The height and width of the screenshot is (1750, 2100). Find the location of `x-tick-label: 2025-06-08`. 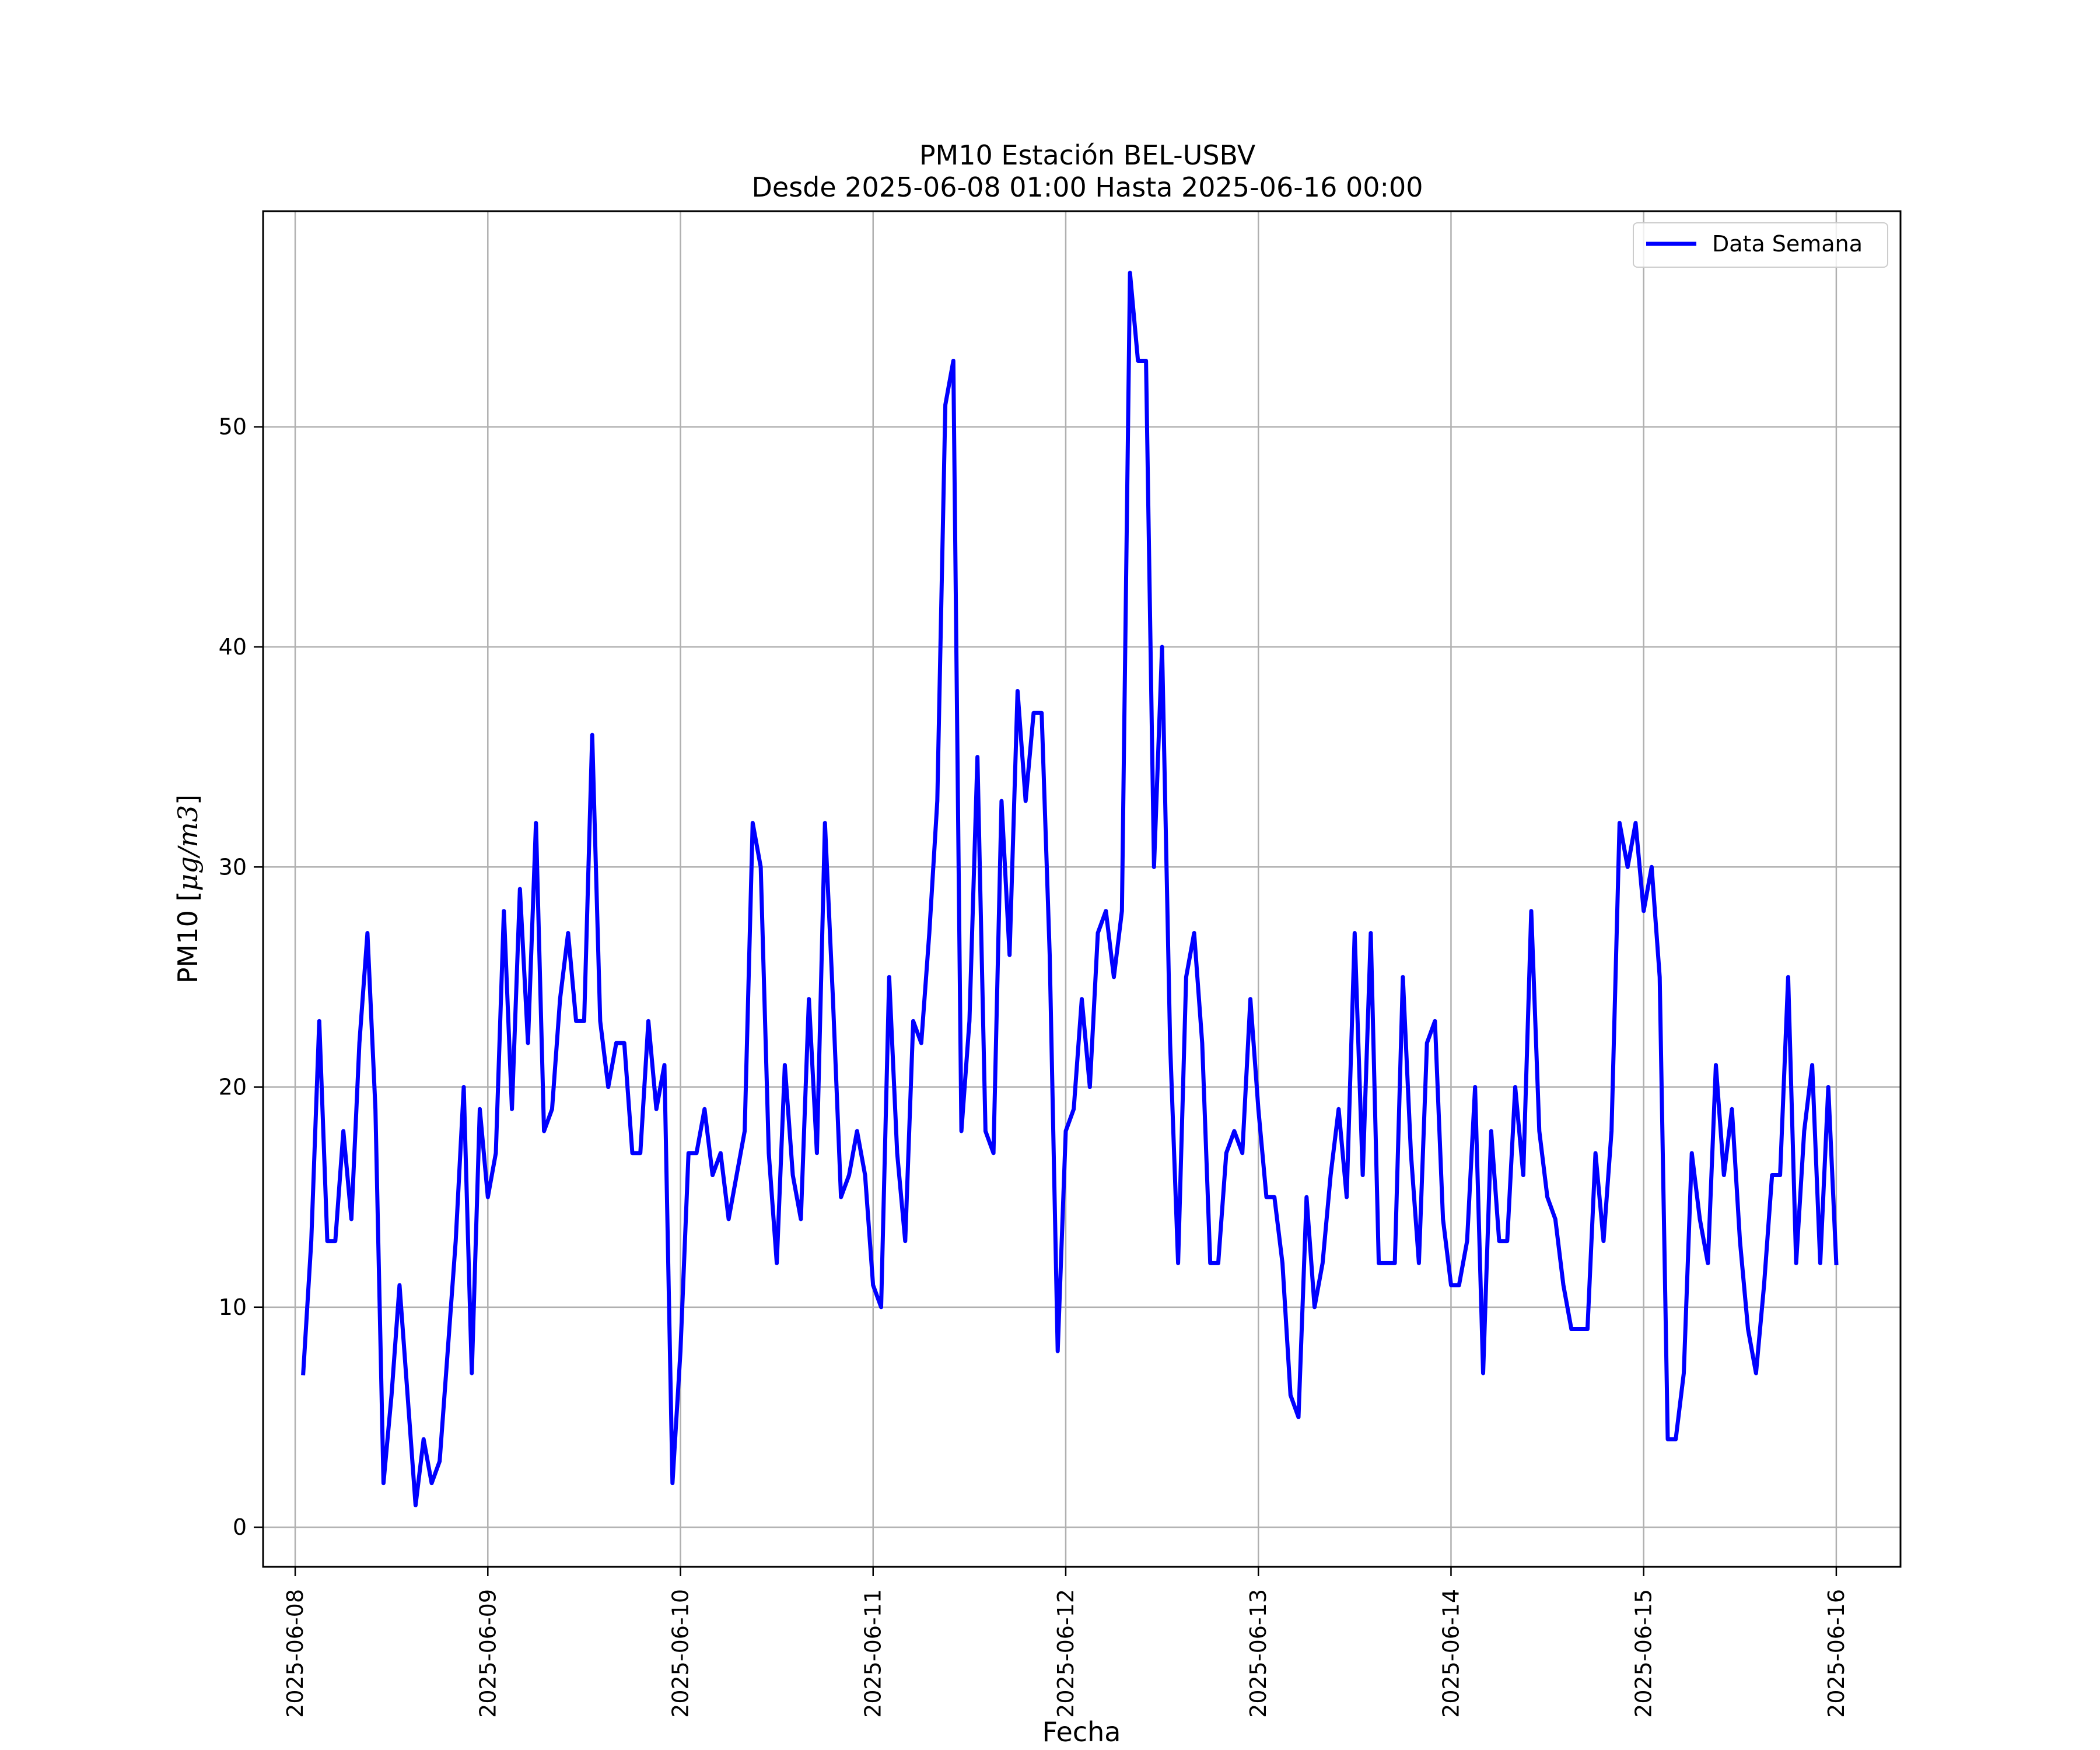

x-tick-label: 2025-06-08 is located at coordinates (295, 1653).